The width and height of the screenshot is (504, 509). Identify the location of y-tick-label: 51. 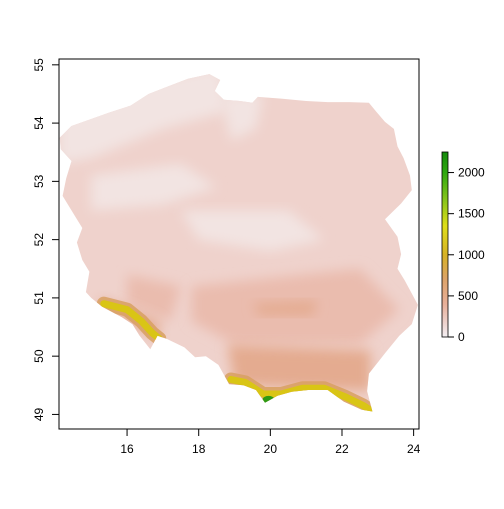
(39, 298).